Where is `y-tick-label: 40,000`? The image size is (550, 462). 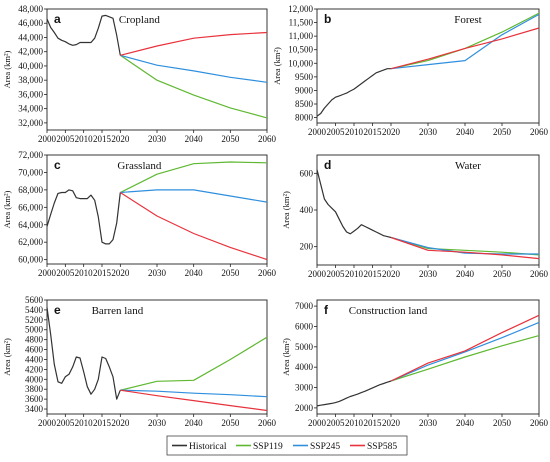
y-tick-label: 40,000 is located at coordinates (30, 66).